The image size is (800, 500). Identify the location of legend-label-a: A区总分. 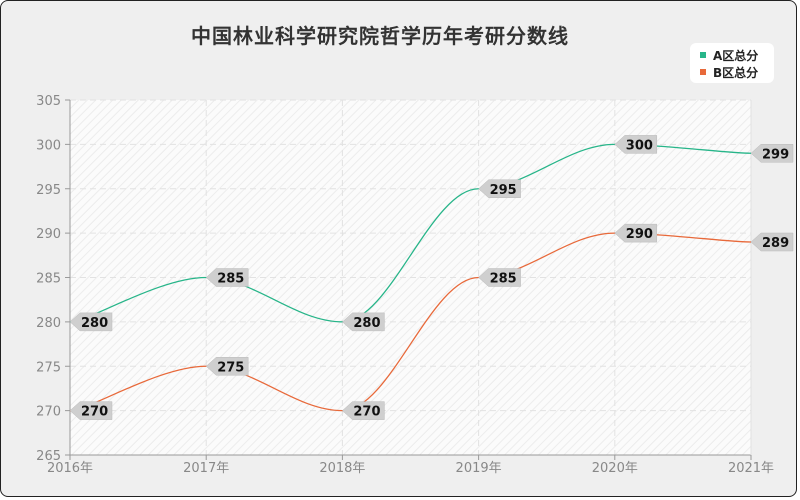
(736, 55).